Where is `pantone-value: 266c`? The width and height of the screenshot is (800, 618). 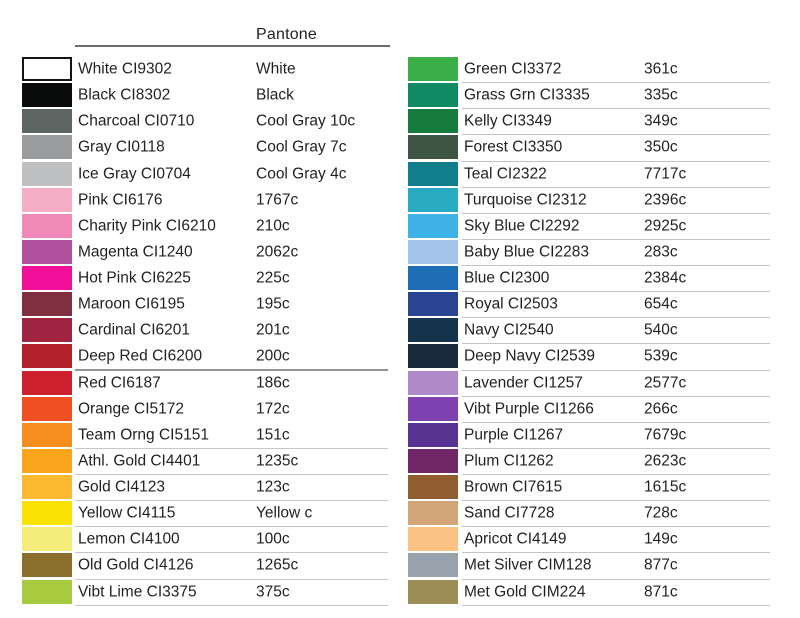 pantone-value: 266c is located at coordinates (661, 408).